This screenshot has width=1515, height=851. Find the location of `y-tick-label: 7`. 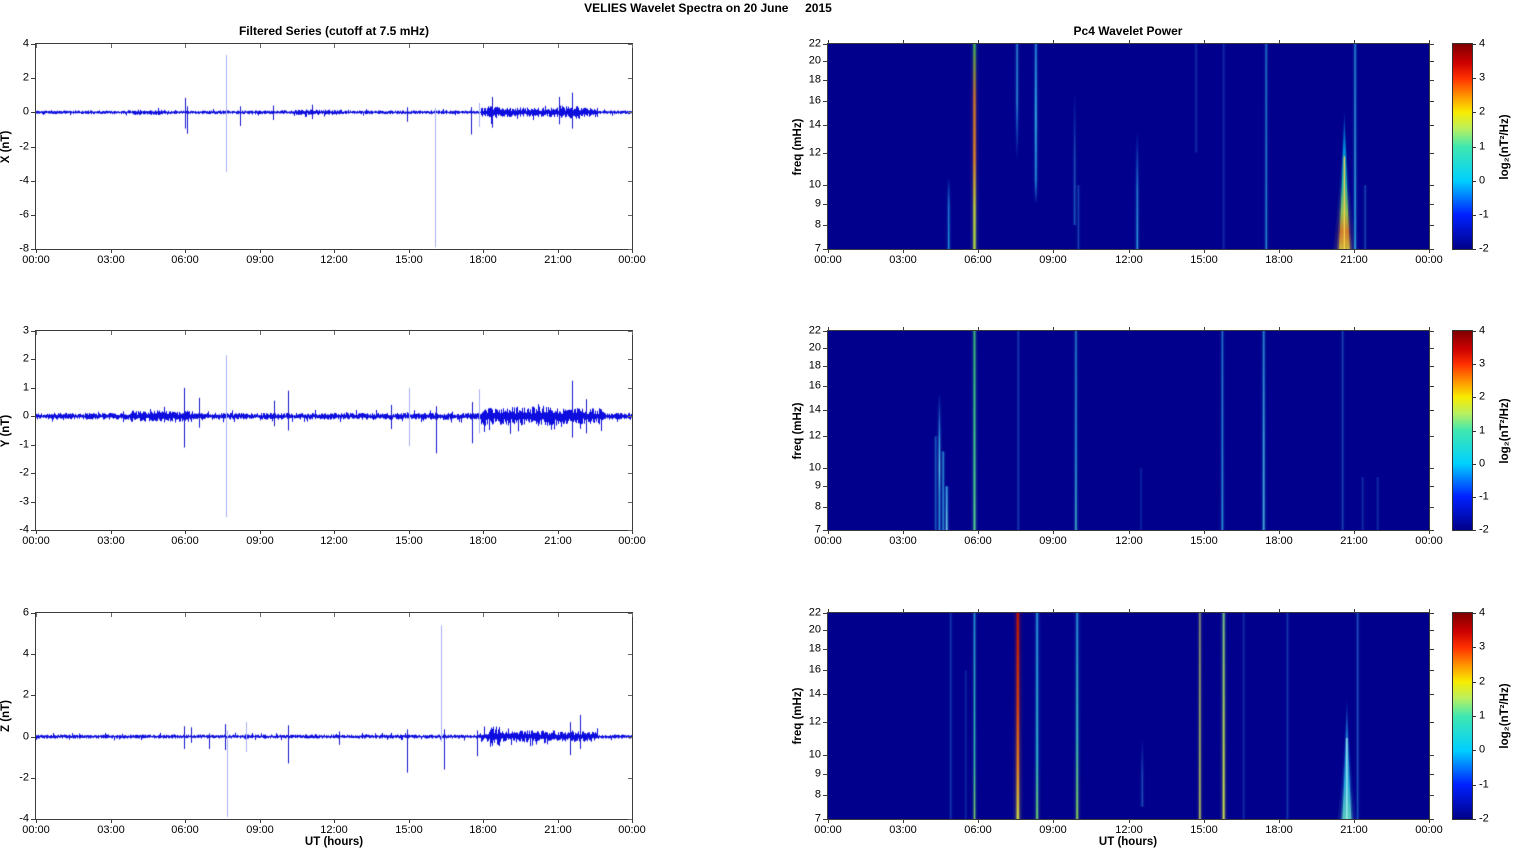

y-tick-label: 7 is located at coordinates (817, 818).